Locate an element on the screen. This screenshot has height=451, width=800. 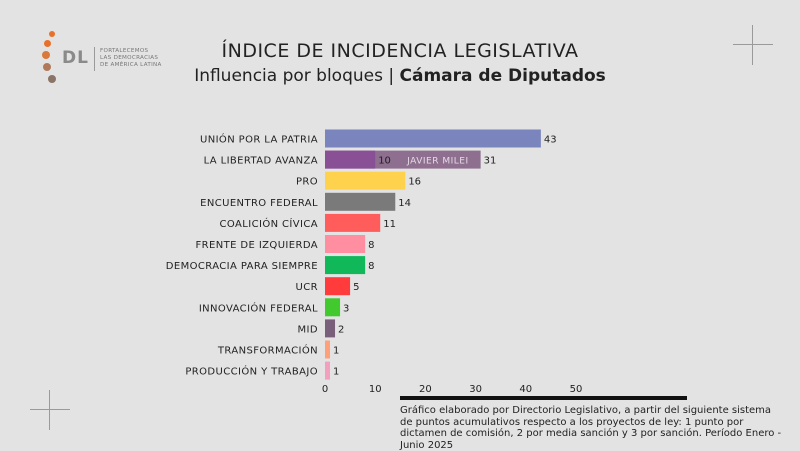
category-label: DEMOCRACIA PARA SIEMPRE is located at coordinates (242, 266).